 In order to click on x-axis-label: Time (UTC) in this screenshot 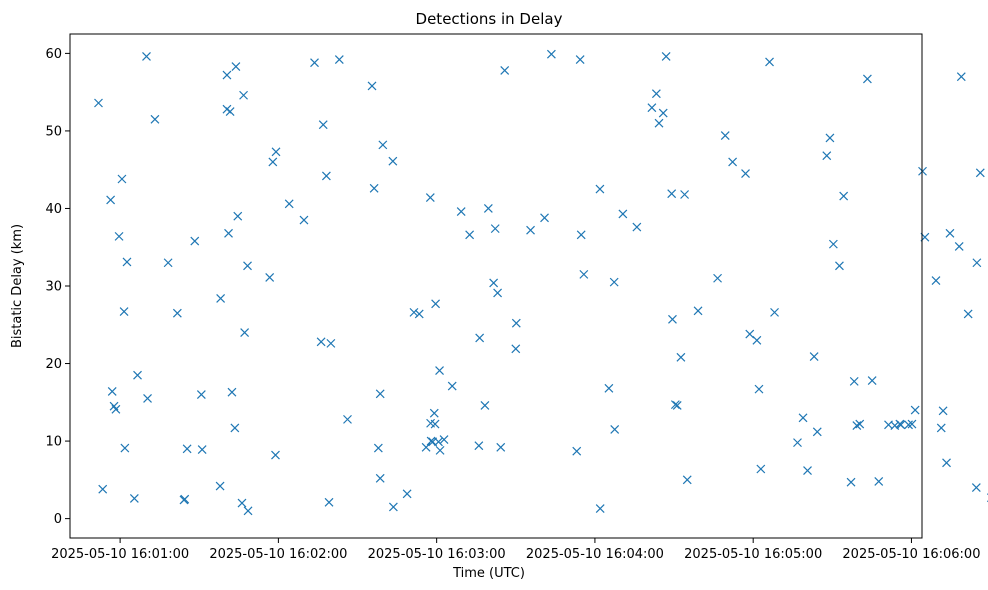, I will do `click(488, 573)`.